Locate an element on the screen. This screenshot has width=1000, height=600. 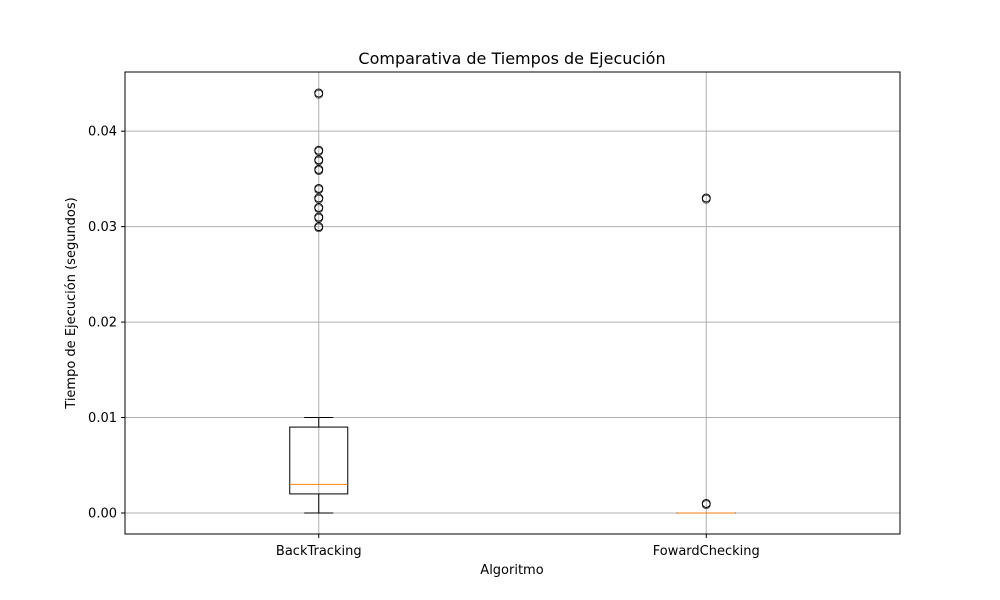
chart-title: Comparativa de Tiempos de Ejecución is located at coordinates (511, 58).